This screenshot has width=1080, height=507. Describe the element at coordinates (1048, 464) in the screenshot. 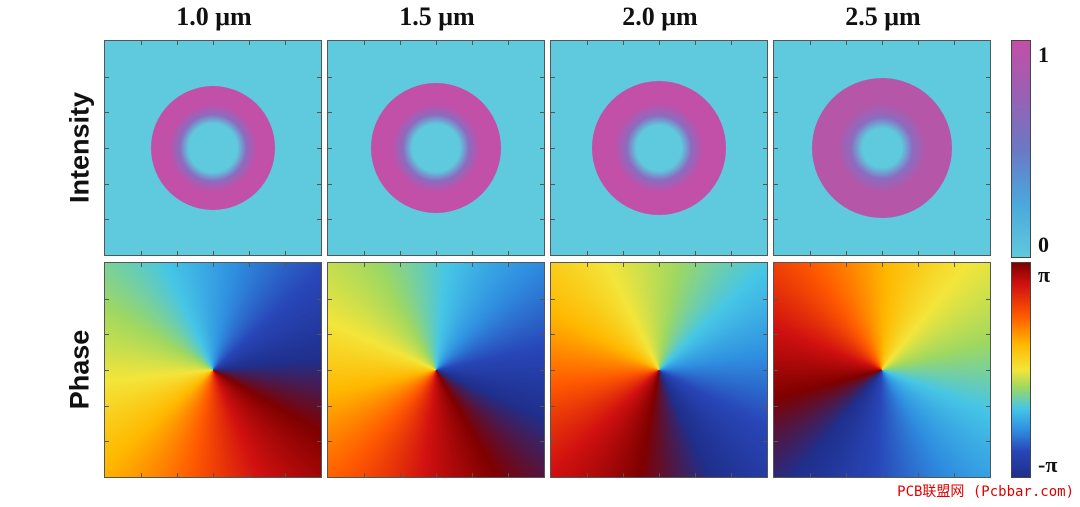

I see `phase-colorbar-min-label: -π` at that location.